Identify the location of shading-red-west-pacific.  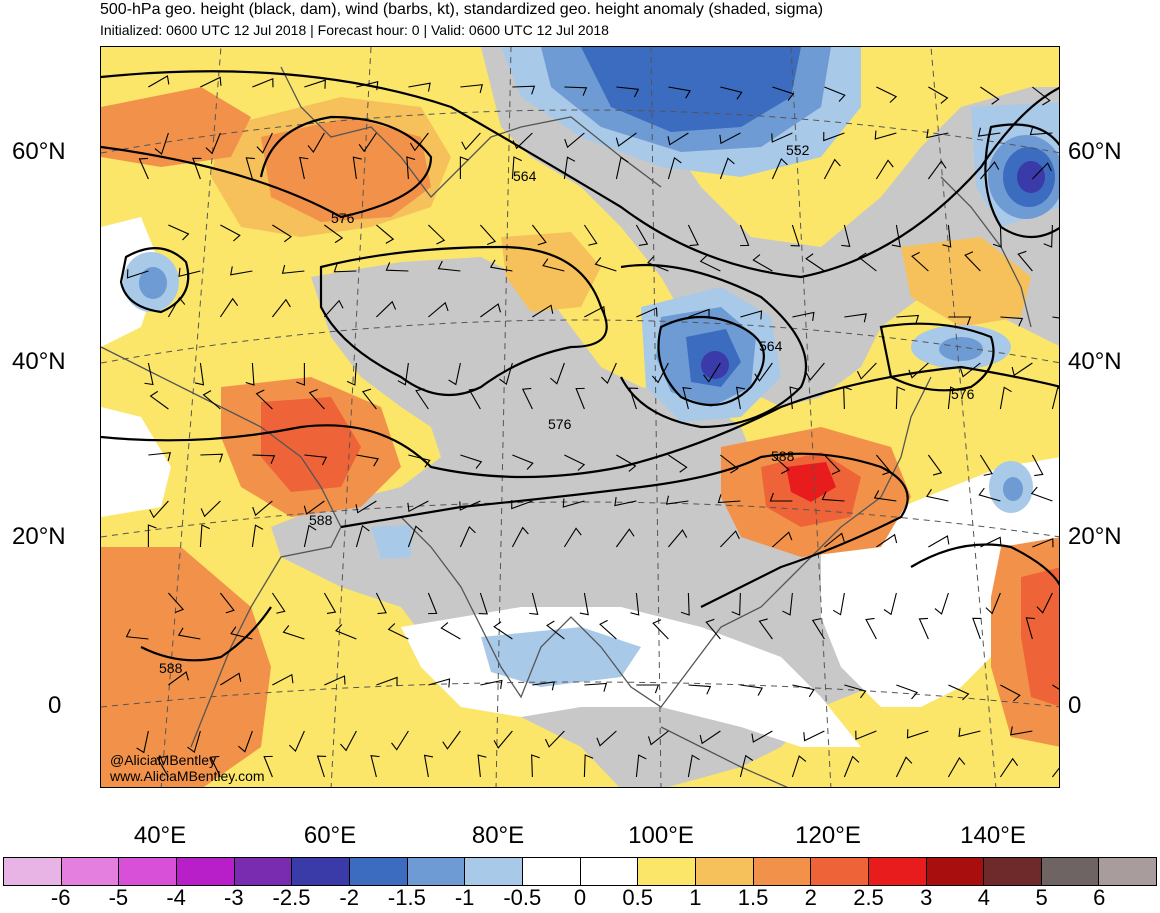
(1040, 637).